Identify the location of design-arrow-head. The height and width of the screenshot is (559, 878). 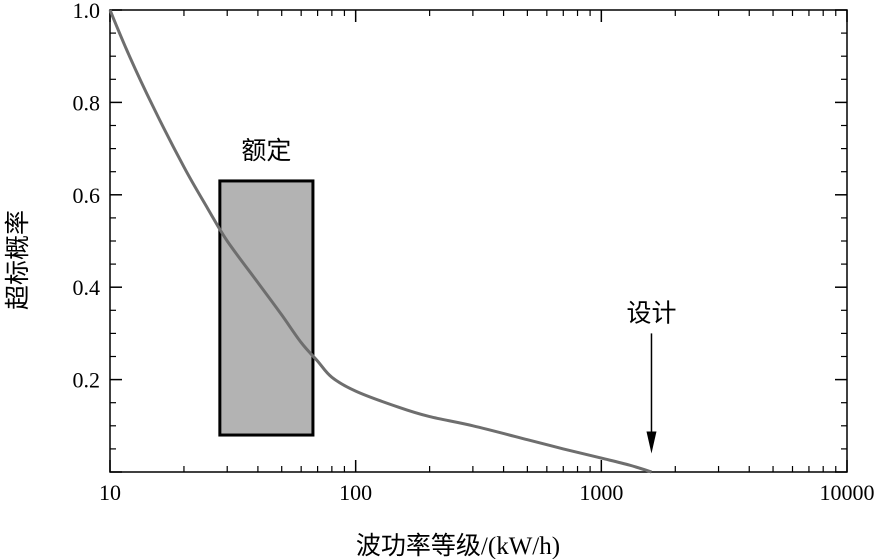
(651, 442).